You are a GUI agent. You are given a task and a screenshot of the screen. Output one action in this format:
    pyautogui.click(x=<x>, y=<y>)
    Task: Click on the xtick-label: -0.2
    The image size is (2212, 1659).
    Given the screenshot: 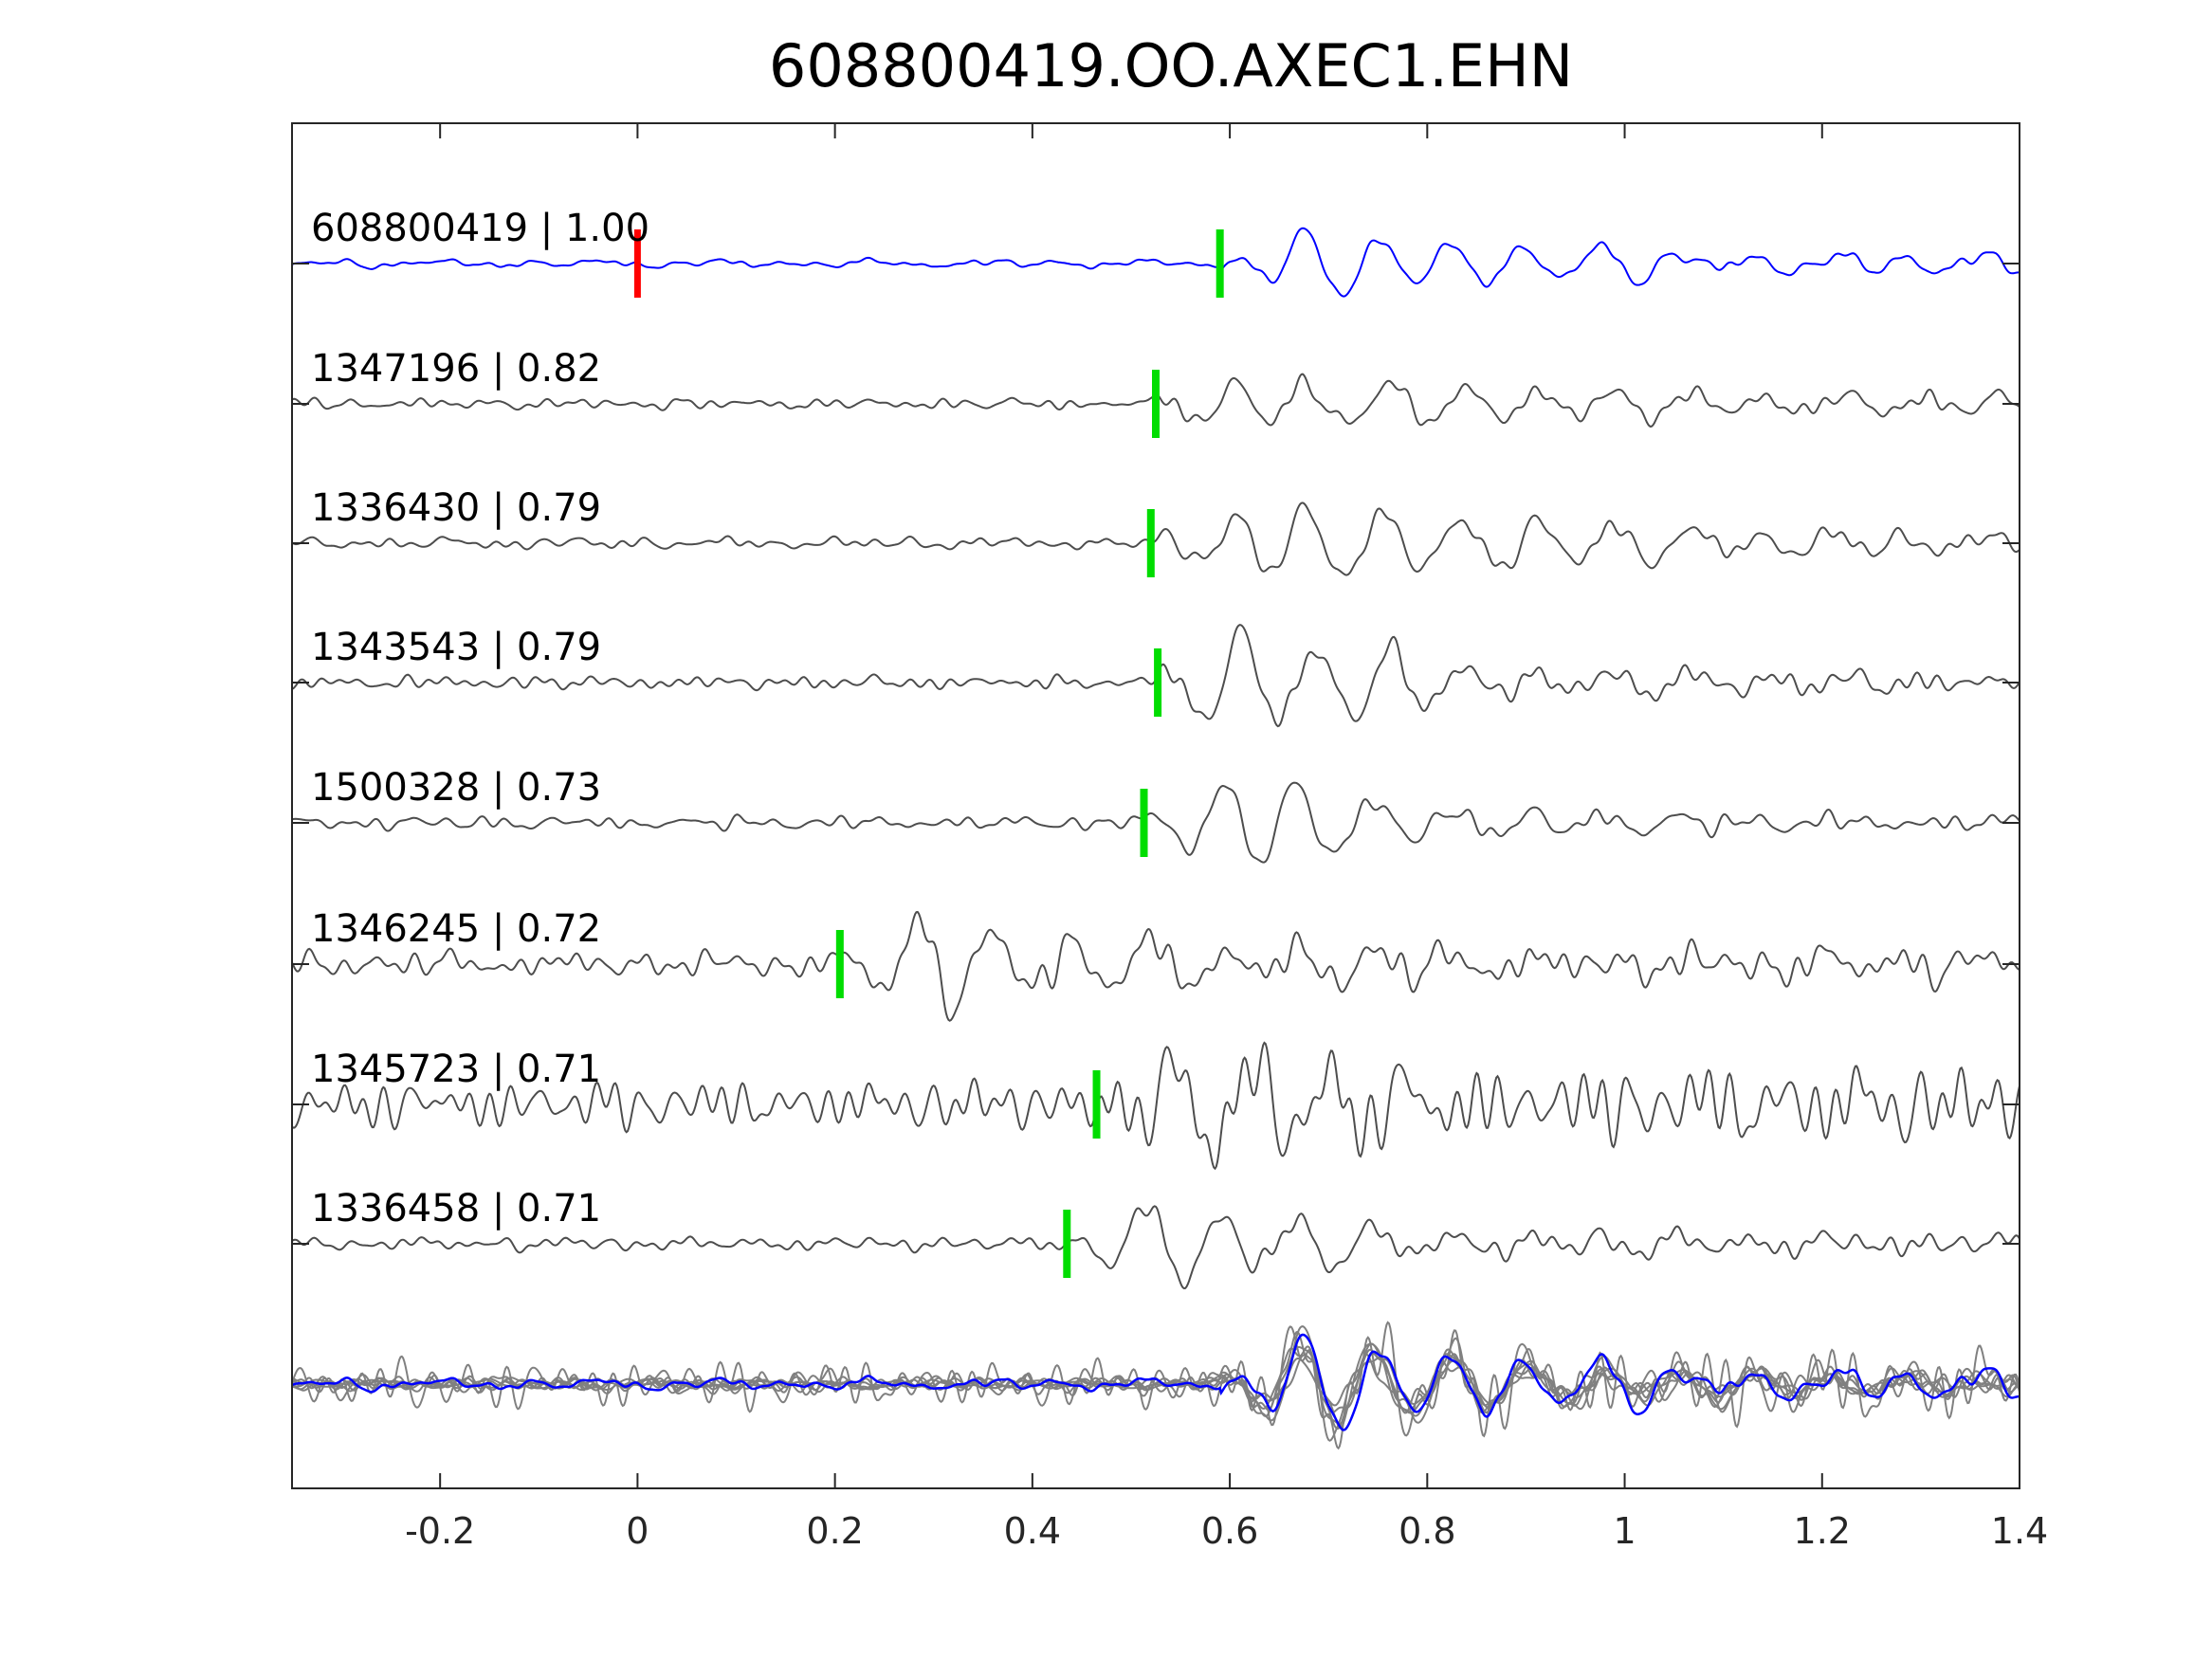 What is the action you would take?
    pyautogui.click(x=440, y=1531)
    